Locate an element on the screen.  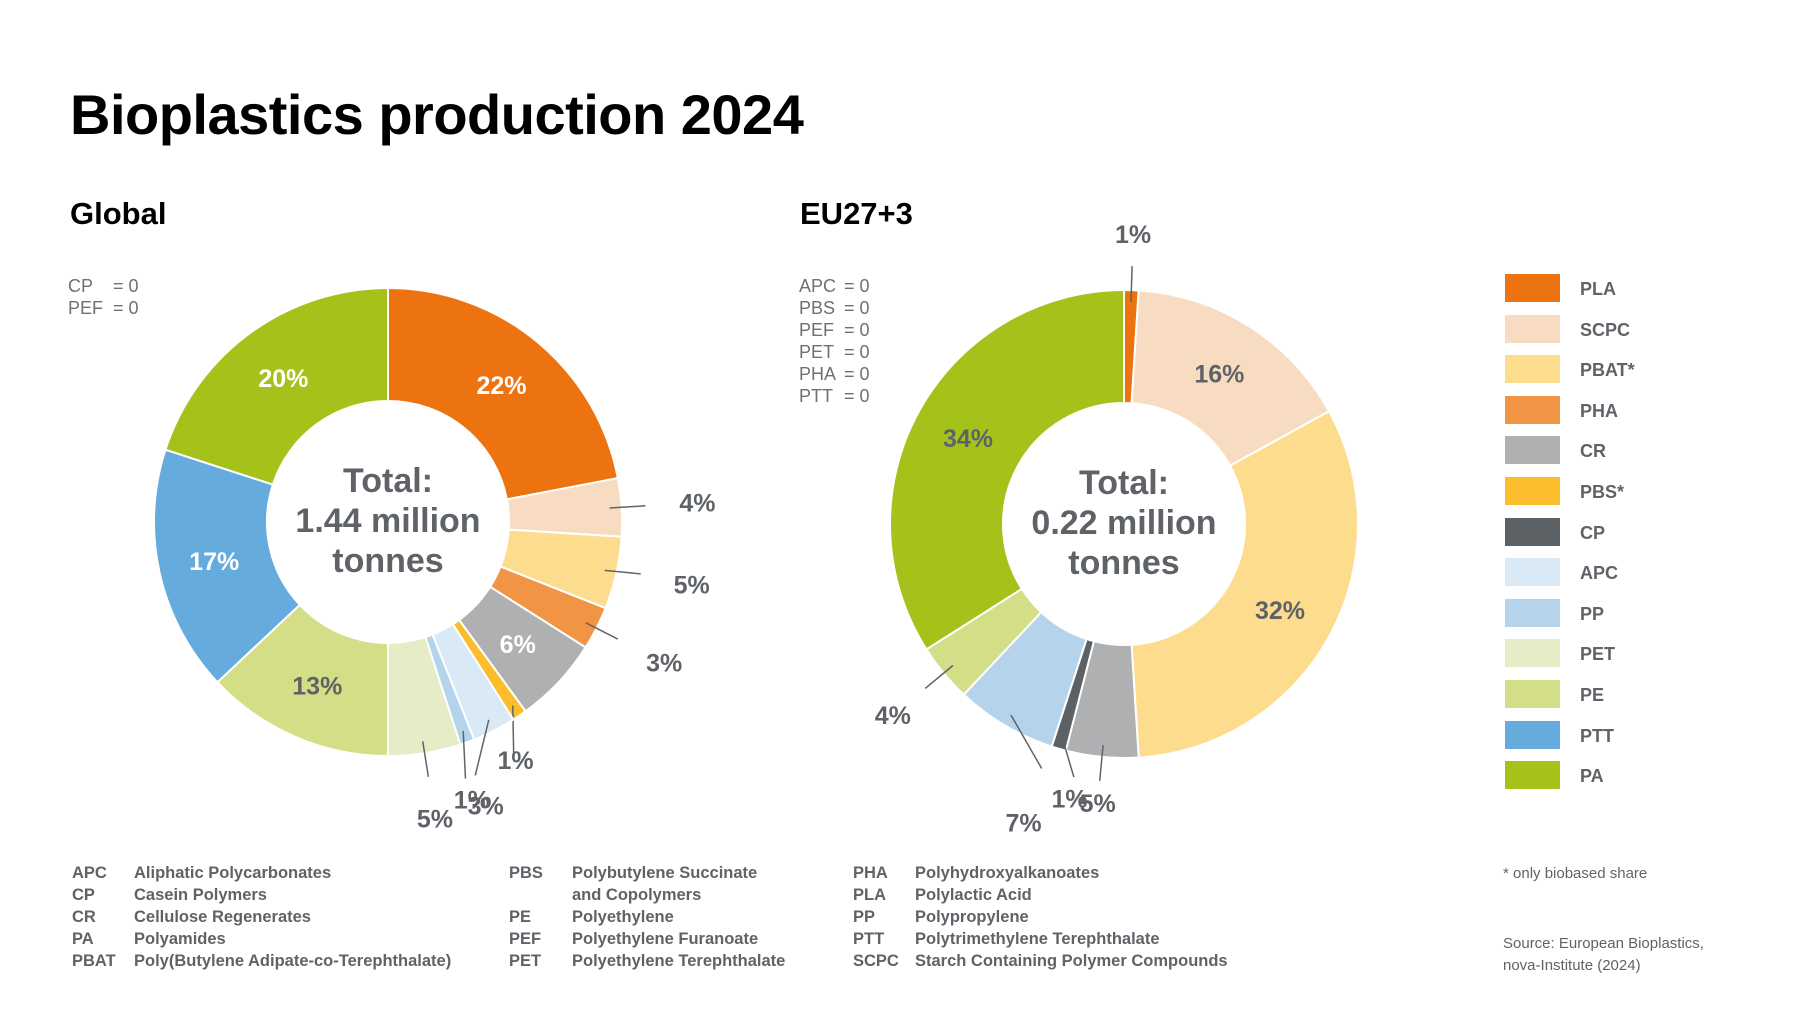
abbreviation-row: PLA Polylactic Acid is located at coordinates (1040, 895).